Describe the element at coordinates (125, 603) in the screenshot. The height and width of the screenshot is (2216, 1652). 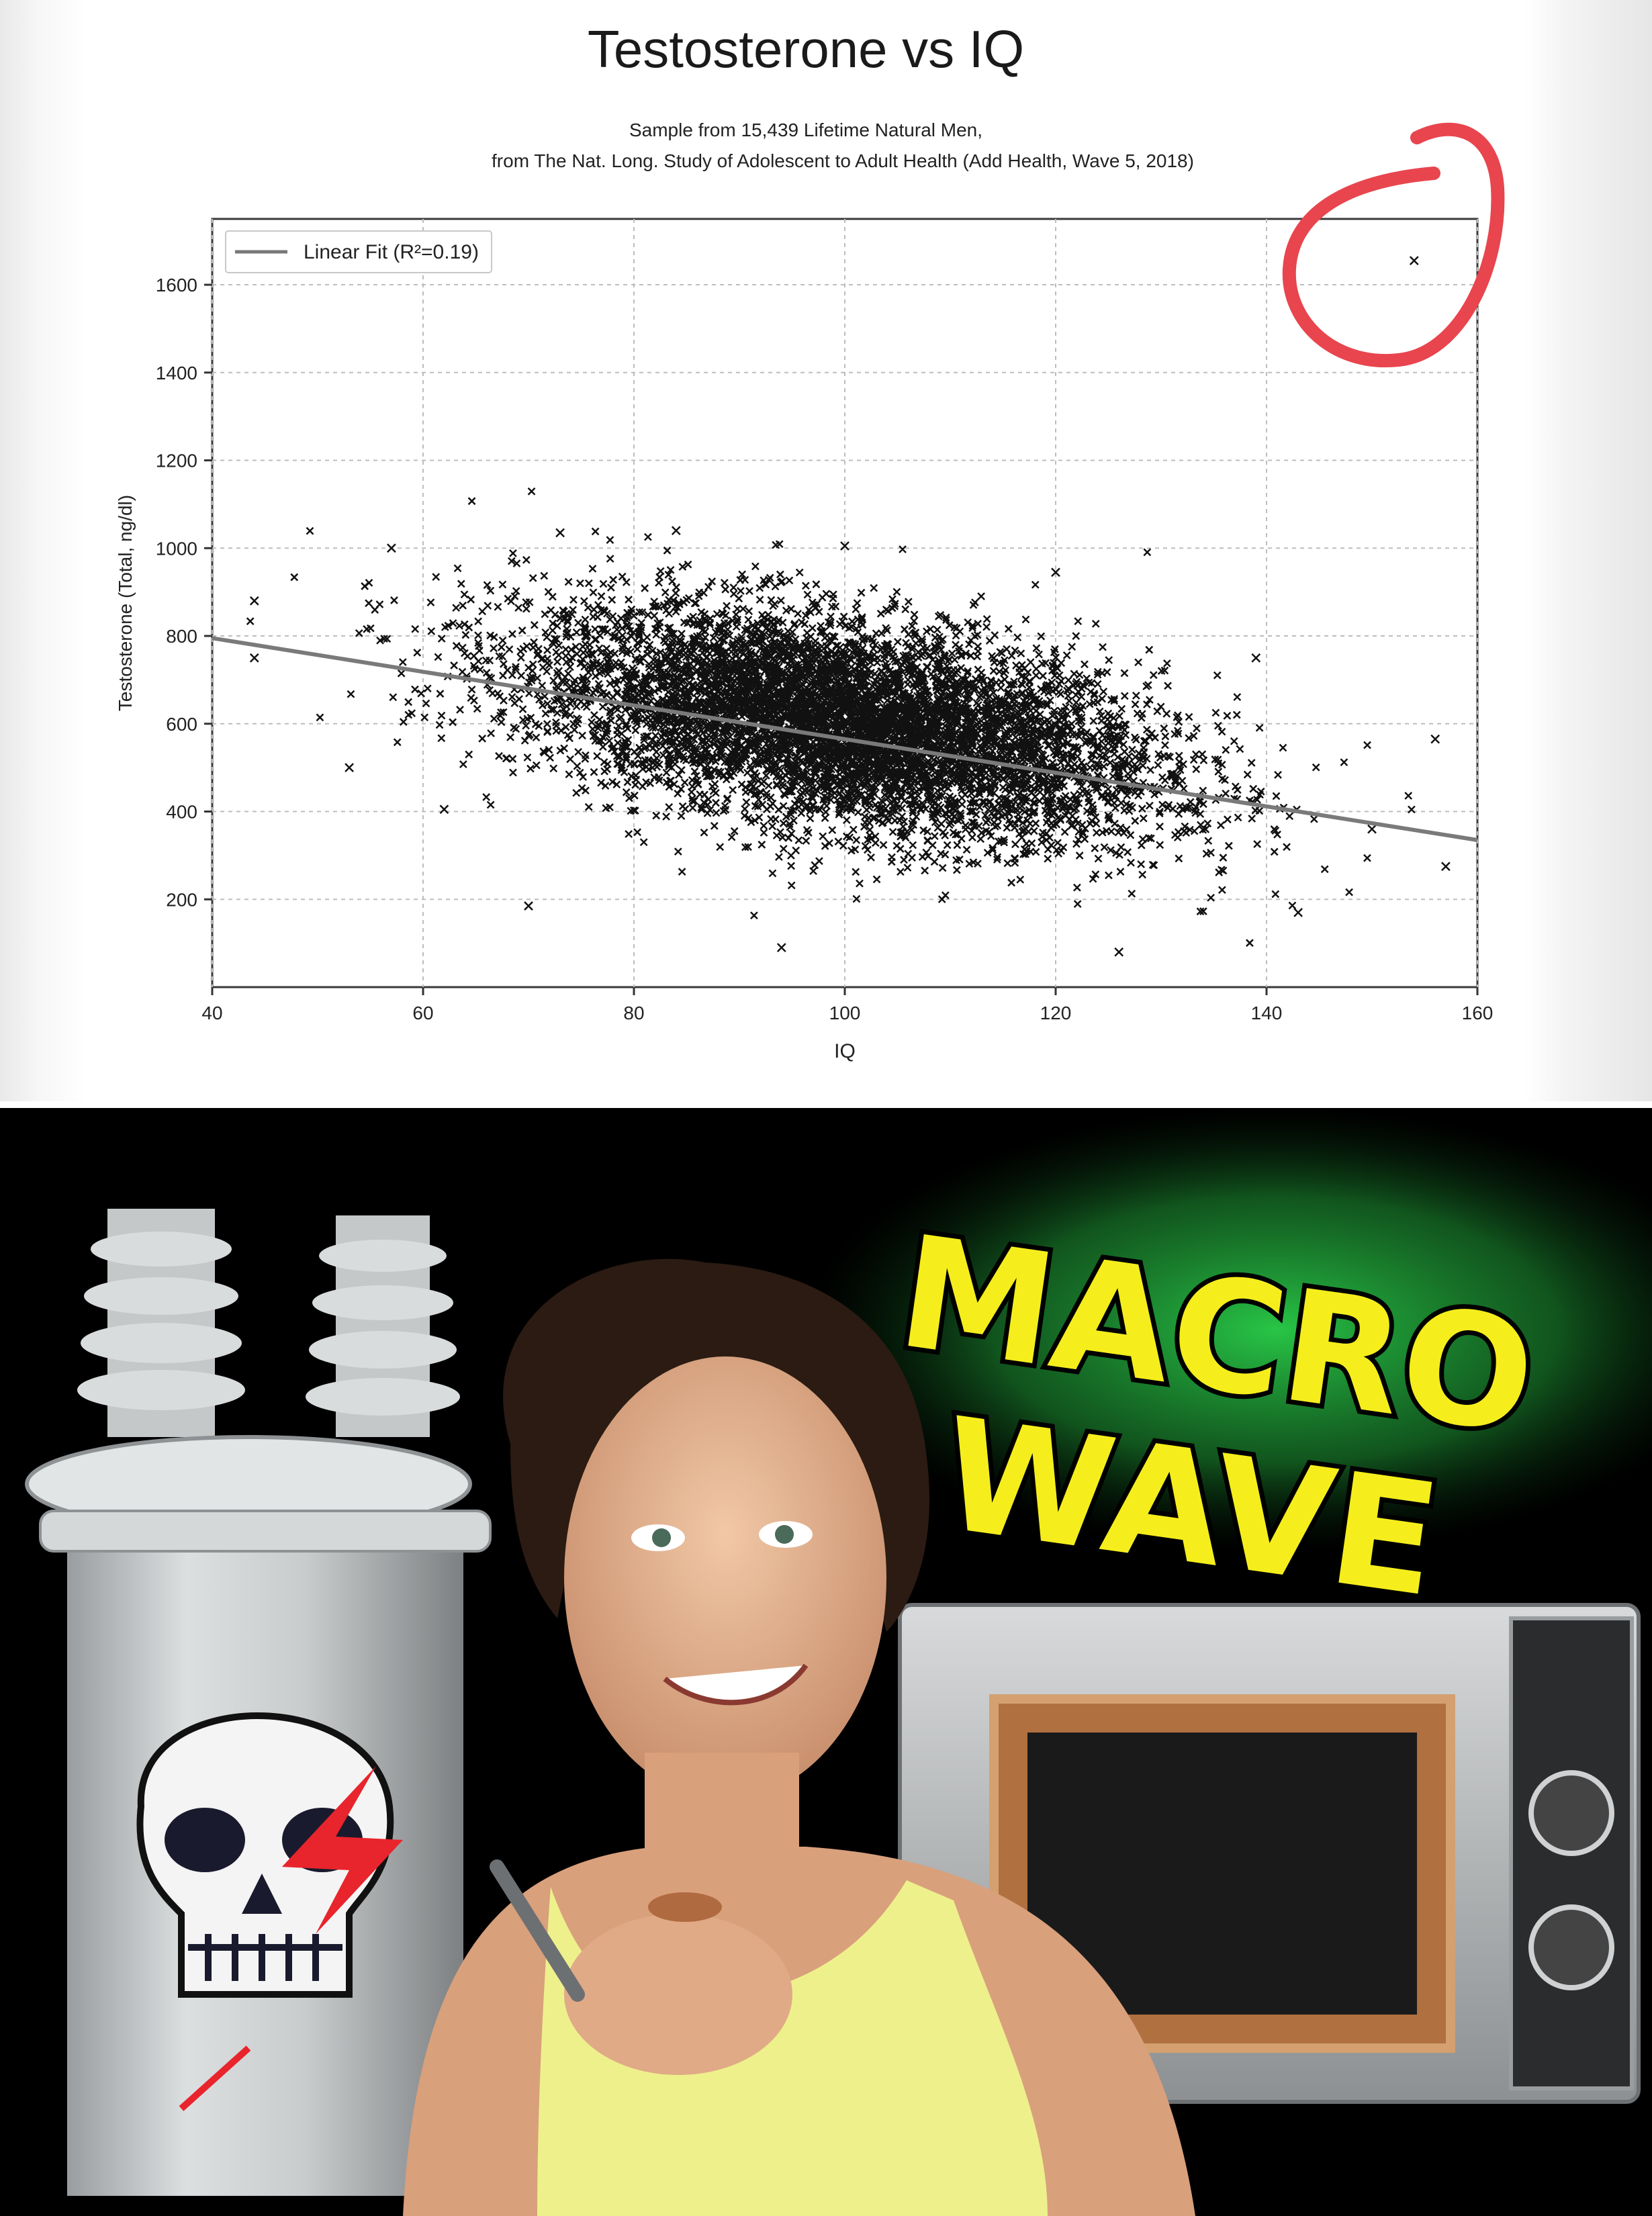
I see `y-axis-label: Testosterone (Total, ng/dl)` at that location.